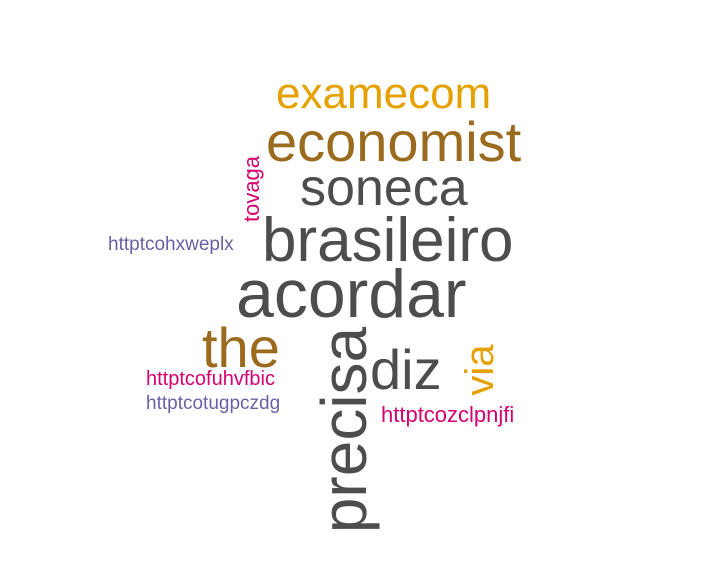 Image resolution: width=720 pixels, height=576 pixels. Describe the element at coordinates (241, 347) in the screenshot. I see `word-the: the` at that location.